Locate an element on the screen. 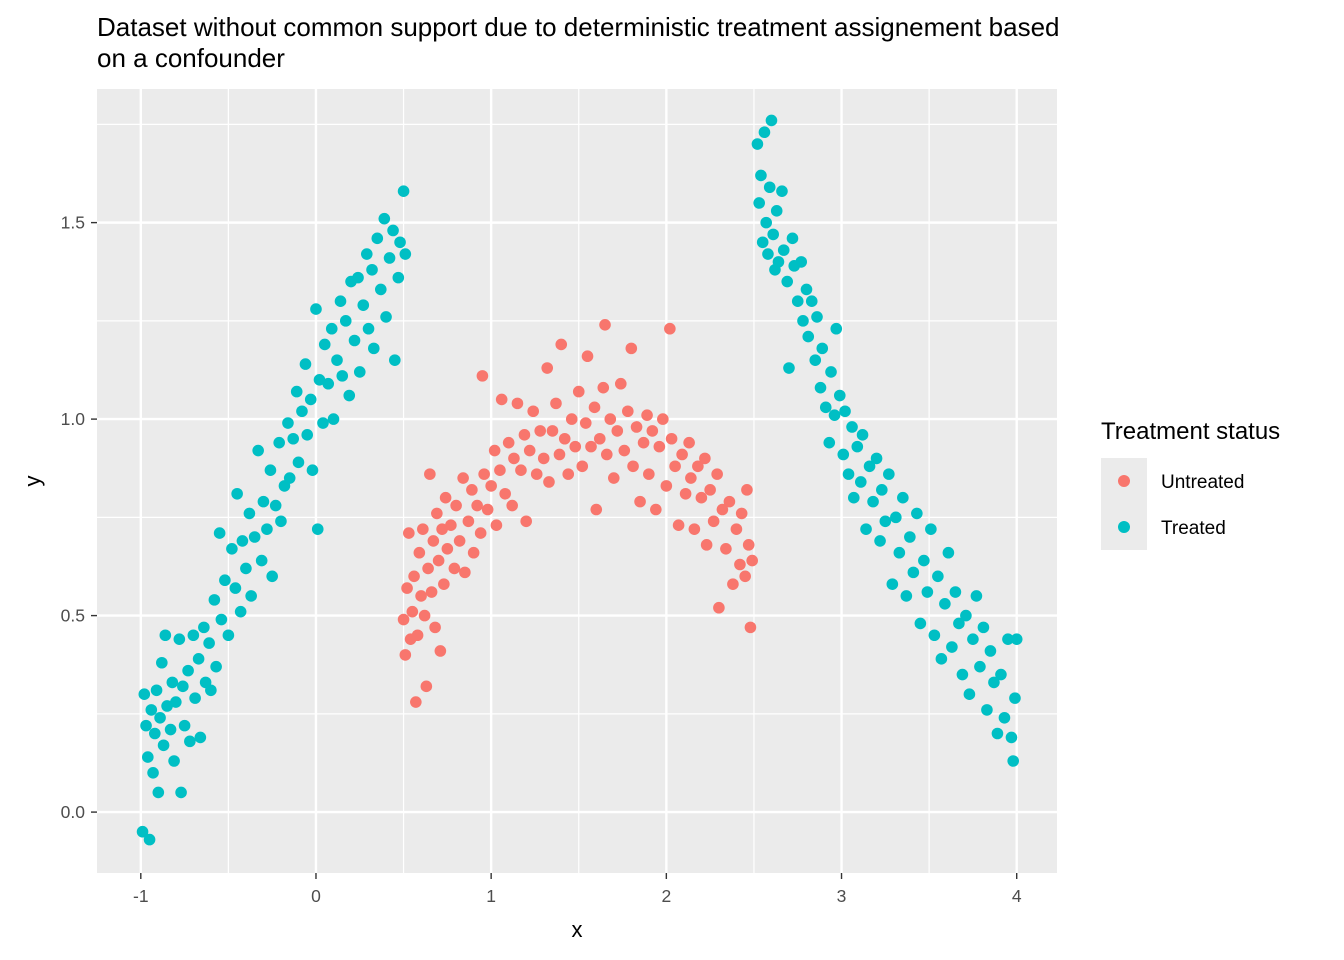  y-tick-label-1: 0.5 is located at coordinates (73, 616).